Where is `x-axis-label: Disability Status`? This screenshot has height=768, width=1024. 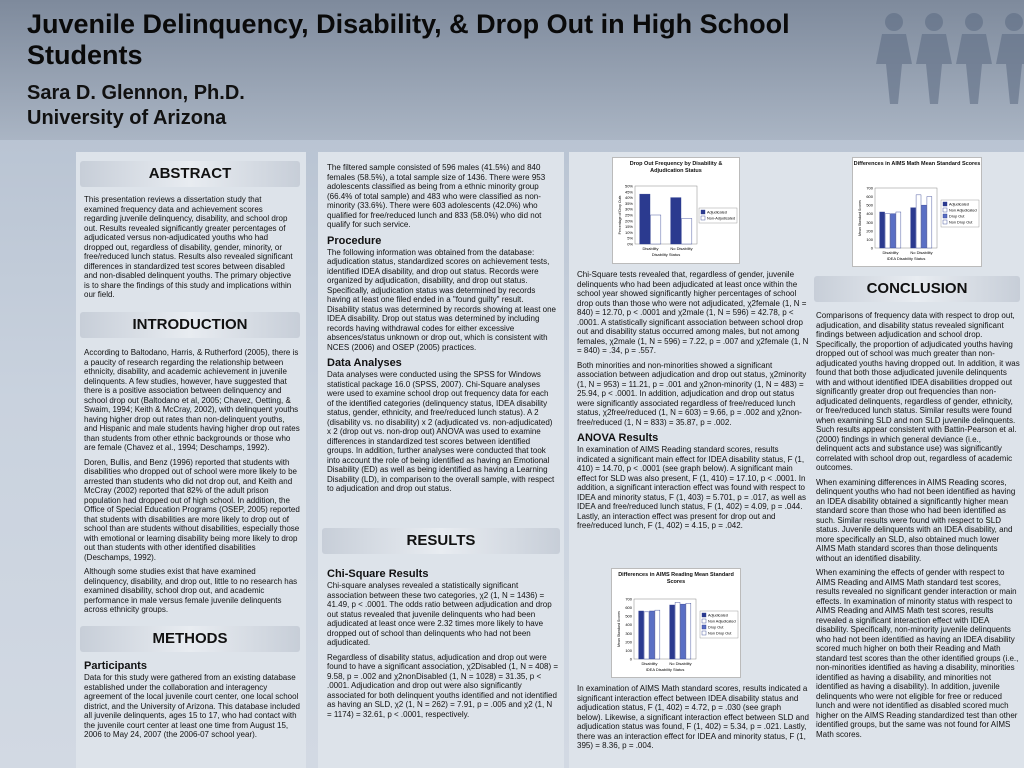 x-axis-label: Disability Status is located at coordinates (666, 254).